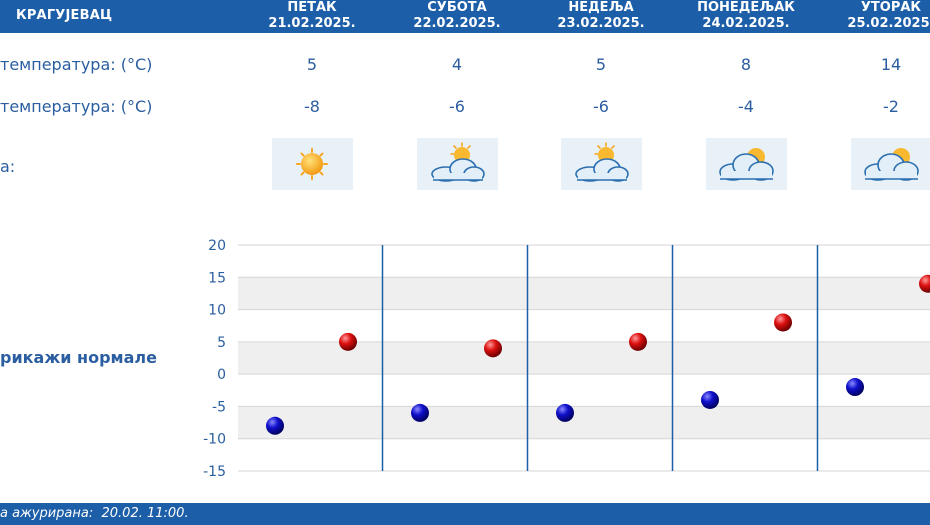 Image resolution: width=930 pixels, height=525 pixels. I want to click on day-header-2: СУБОТА 22.02.2025., so click(457, 16).